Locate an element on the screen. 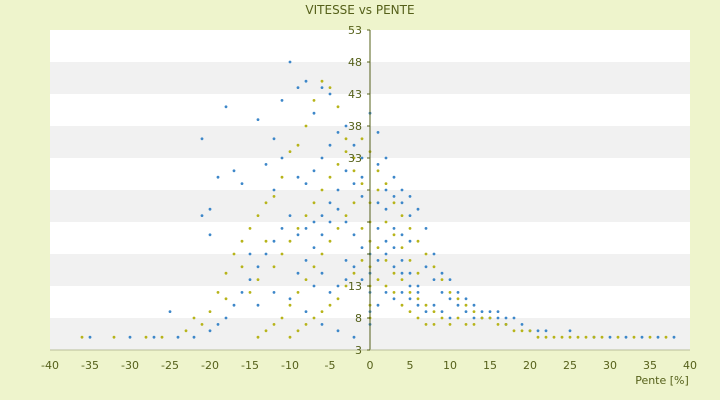 This screenshot has height=400, width=720. y-tick-label: 48 is located at coordinates (355, 62).